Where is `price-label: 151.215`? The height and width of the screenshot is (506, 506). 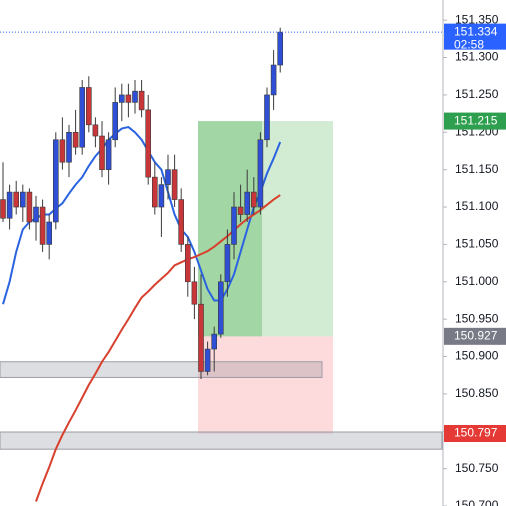 price-label: 151.215 is located at coordinates (476, 120).